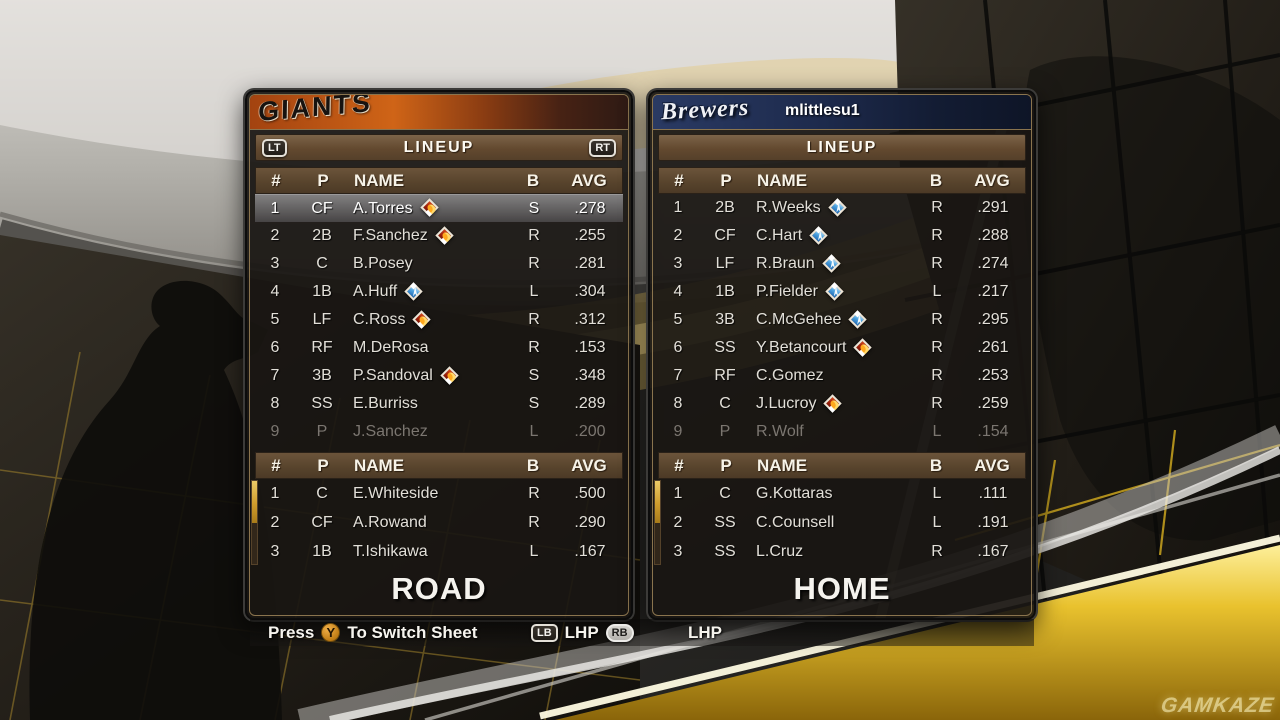 The image size is (1280, 720). I want to click on player-row: 2 CF C.Hart R .288, so click(842, 236).